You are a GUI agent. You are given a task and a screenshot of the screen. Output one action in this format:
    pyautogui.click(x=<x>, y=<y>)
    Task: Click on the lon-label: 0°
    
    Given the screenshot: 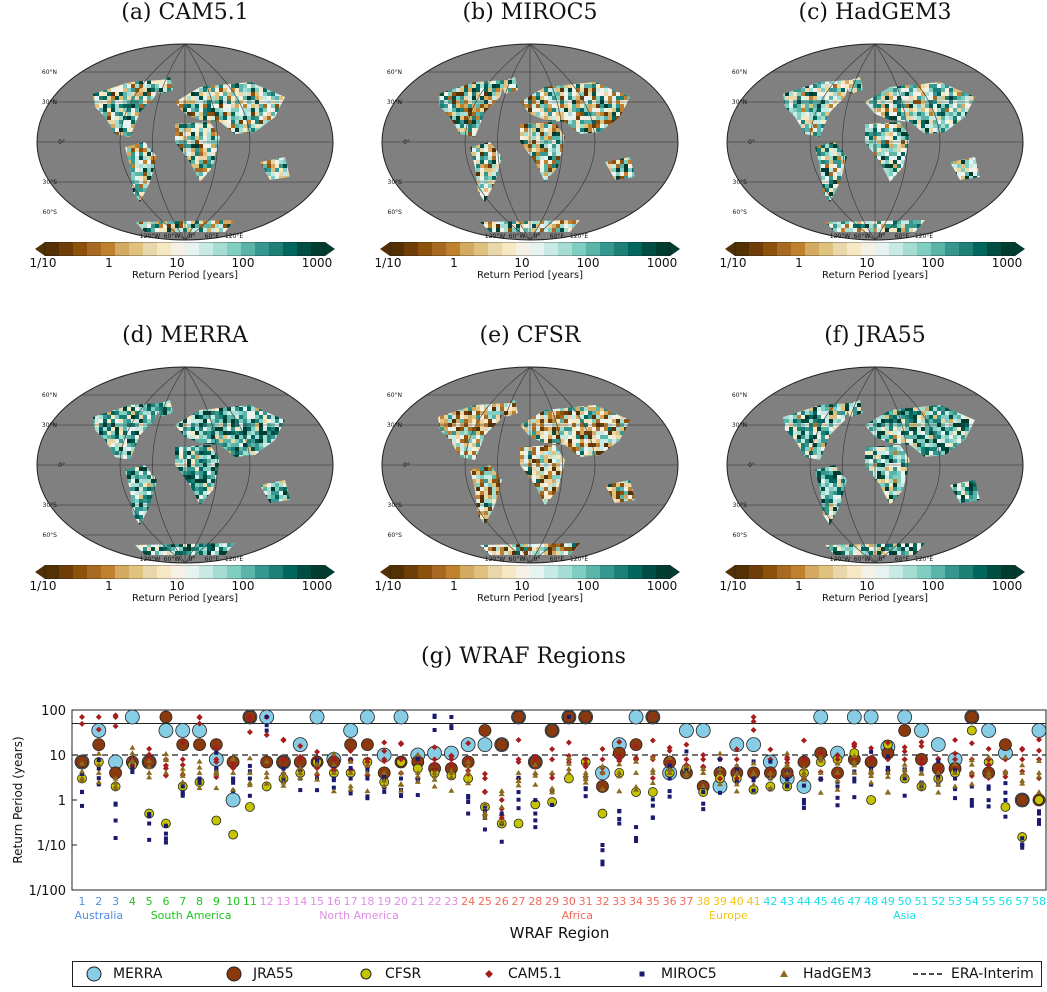 What is the action you would take?
    pyautogui.click(x=192, y=236)
    